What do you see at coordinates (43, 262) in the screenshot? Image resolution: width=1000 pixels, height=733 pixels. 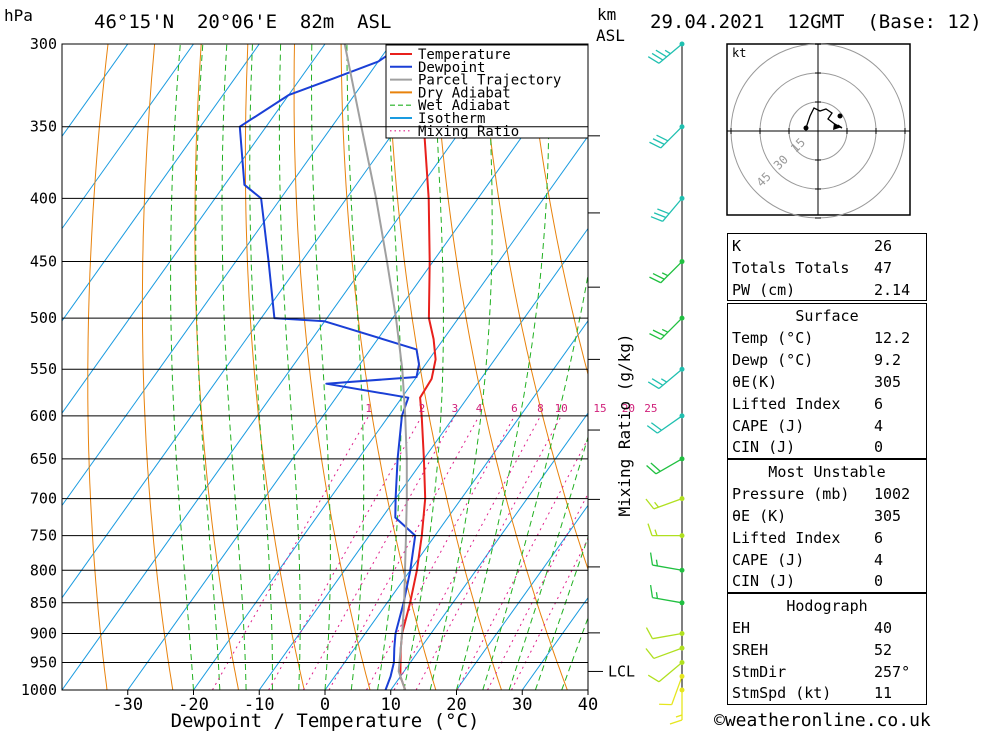 I see `y-tick-label: 450` at bounding box center [43, 262].